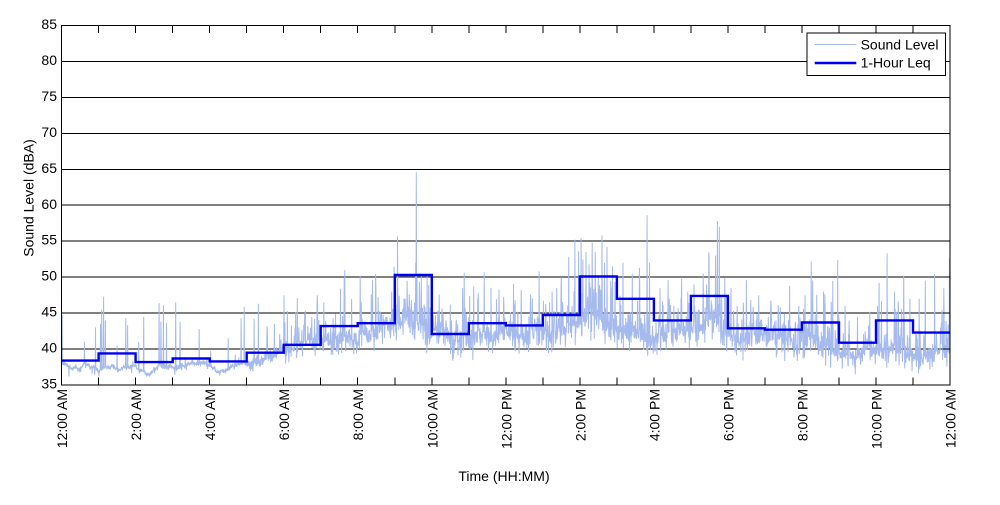 The height and width of the screenshot is (505, 1000). Describe the element at coordinates (49, 348) in the screenshot. I see `svg-text: 40` at that location.